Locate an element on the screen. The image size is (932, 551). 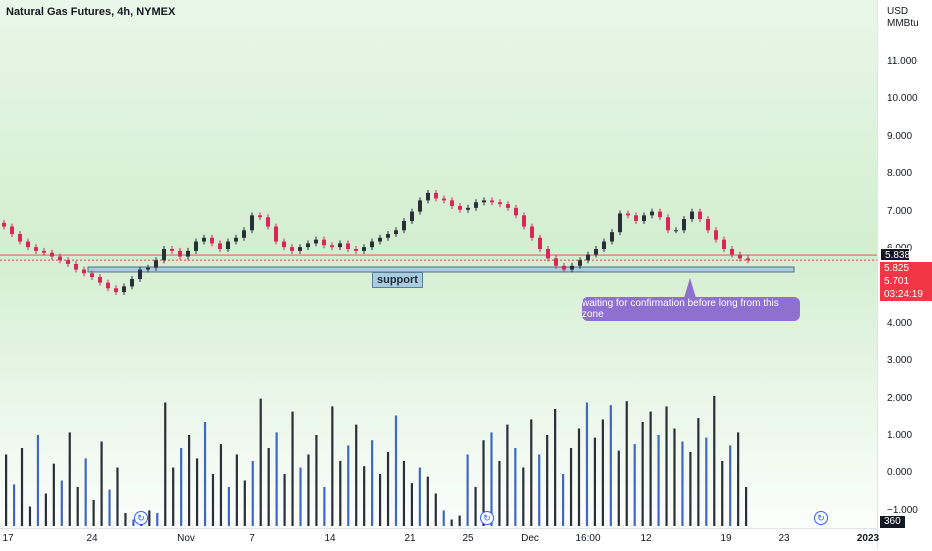
currency-label: USD MMBtu is located at coordinates (903, 18).